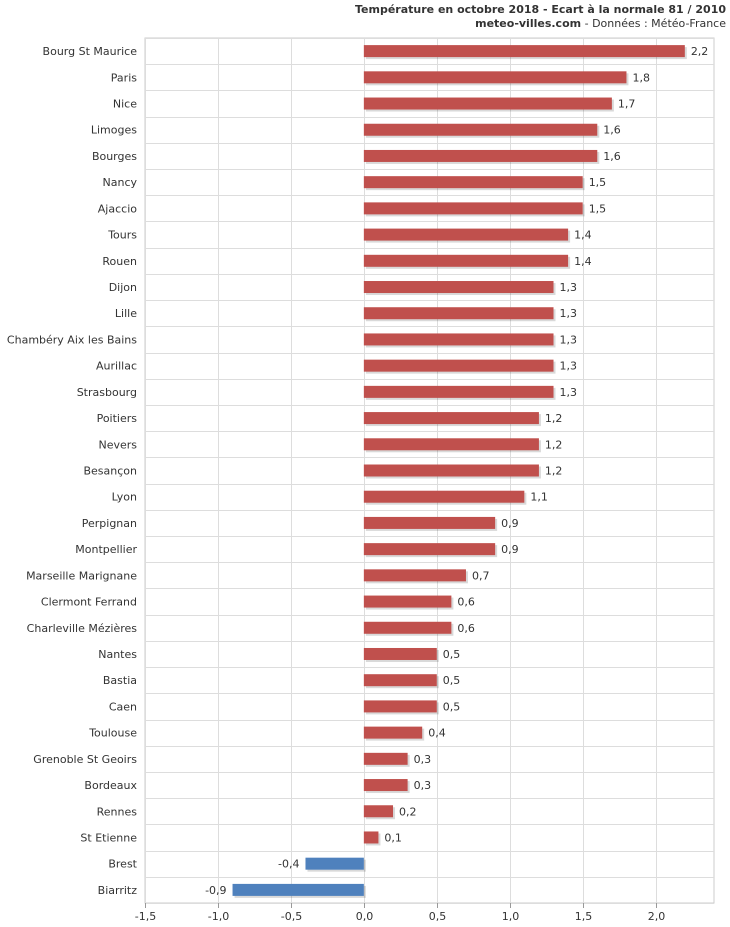  What do you see at coordinates (123, 706) in the screenshot?
I see `category-label: Caen` at bounding box center [123, 706].